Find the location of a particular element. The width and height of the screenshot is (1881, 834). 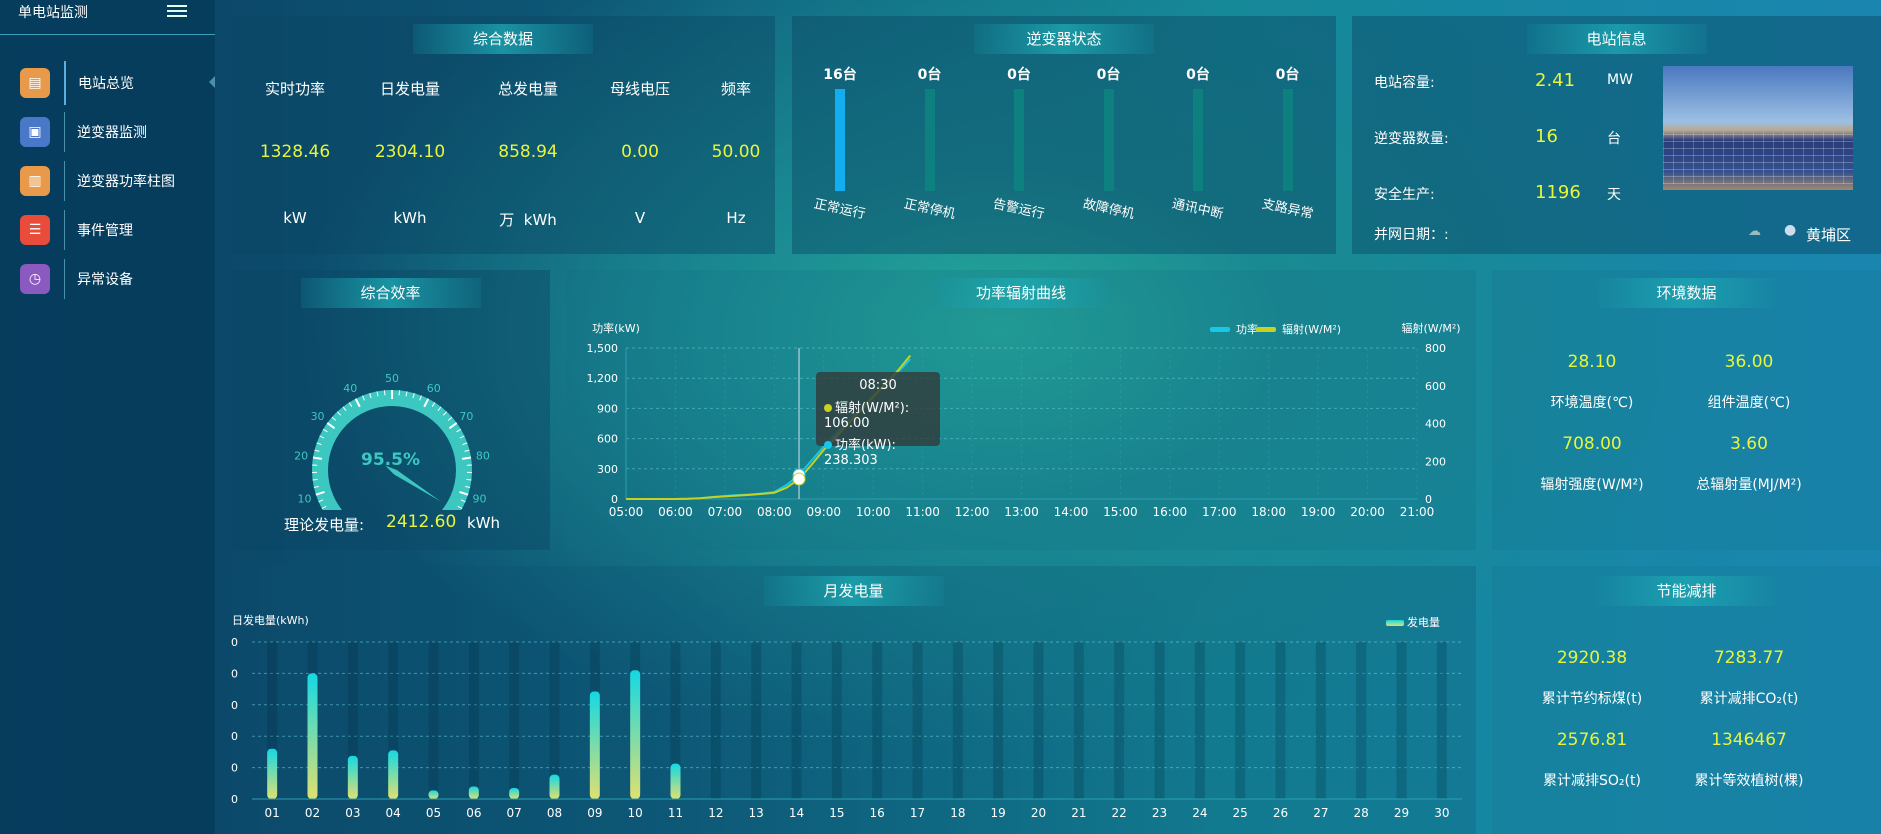

panel-title: 环境数据 is located at coordinates (1686, 293).